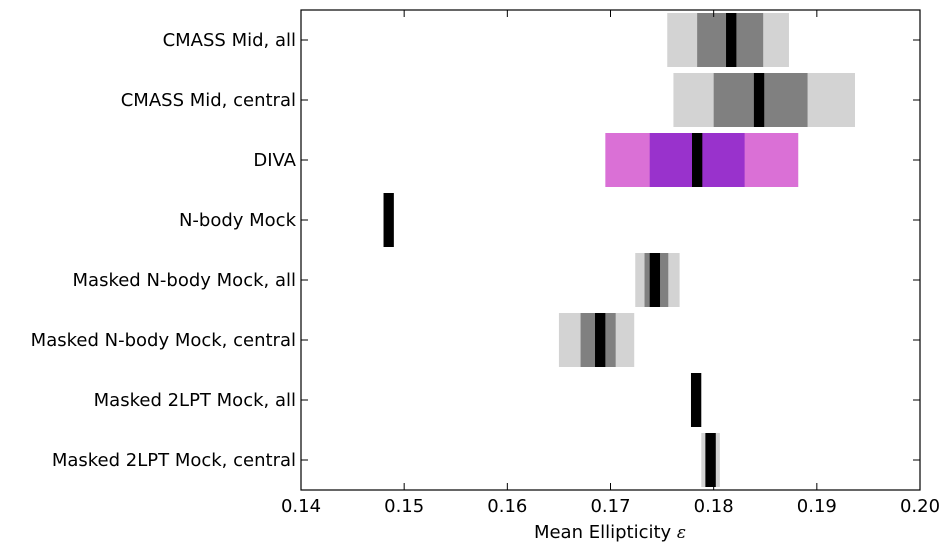  I want to click on x-axis-title: Mean Ellipticity ε, so click(610, 532).